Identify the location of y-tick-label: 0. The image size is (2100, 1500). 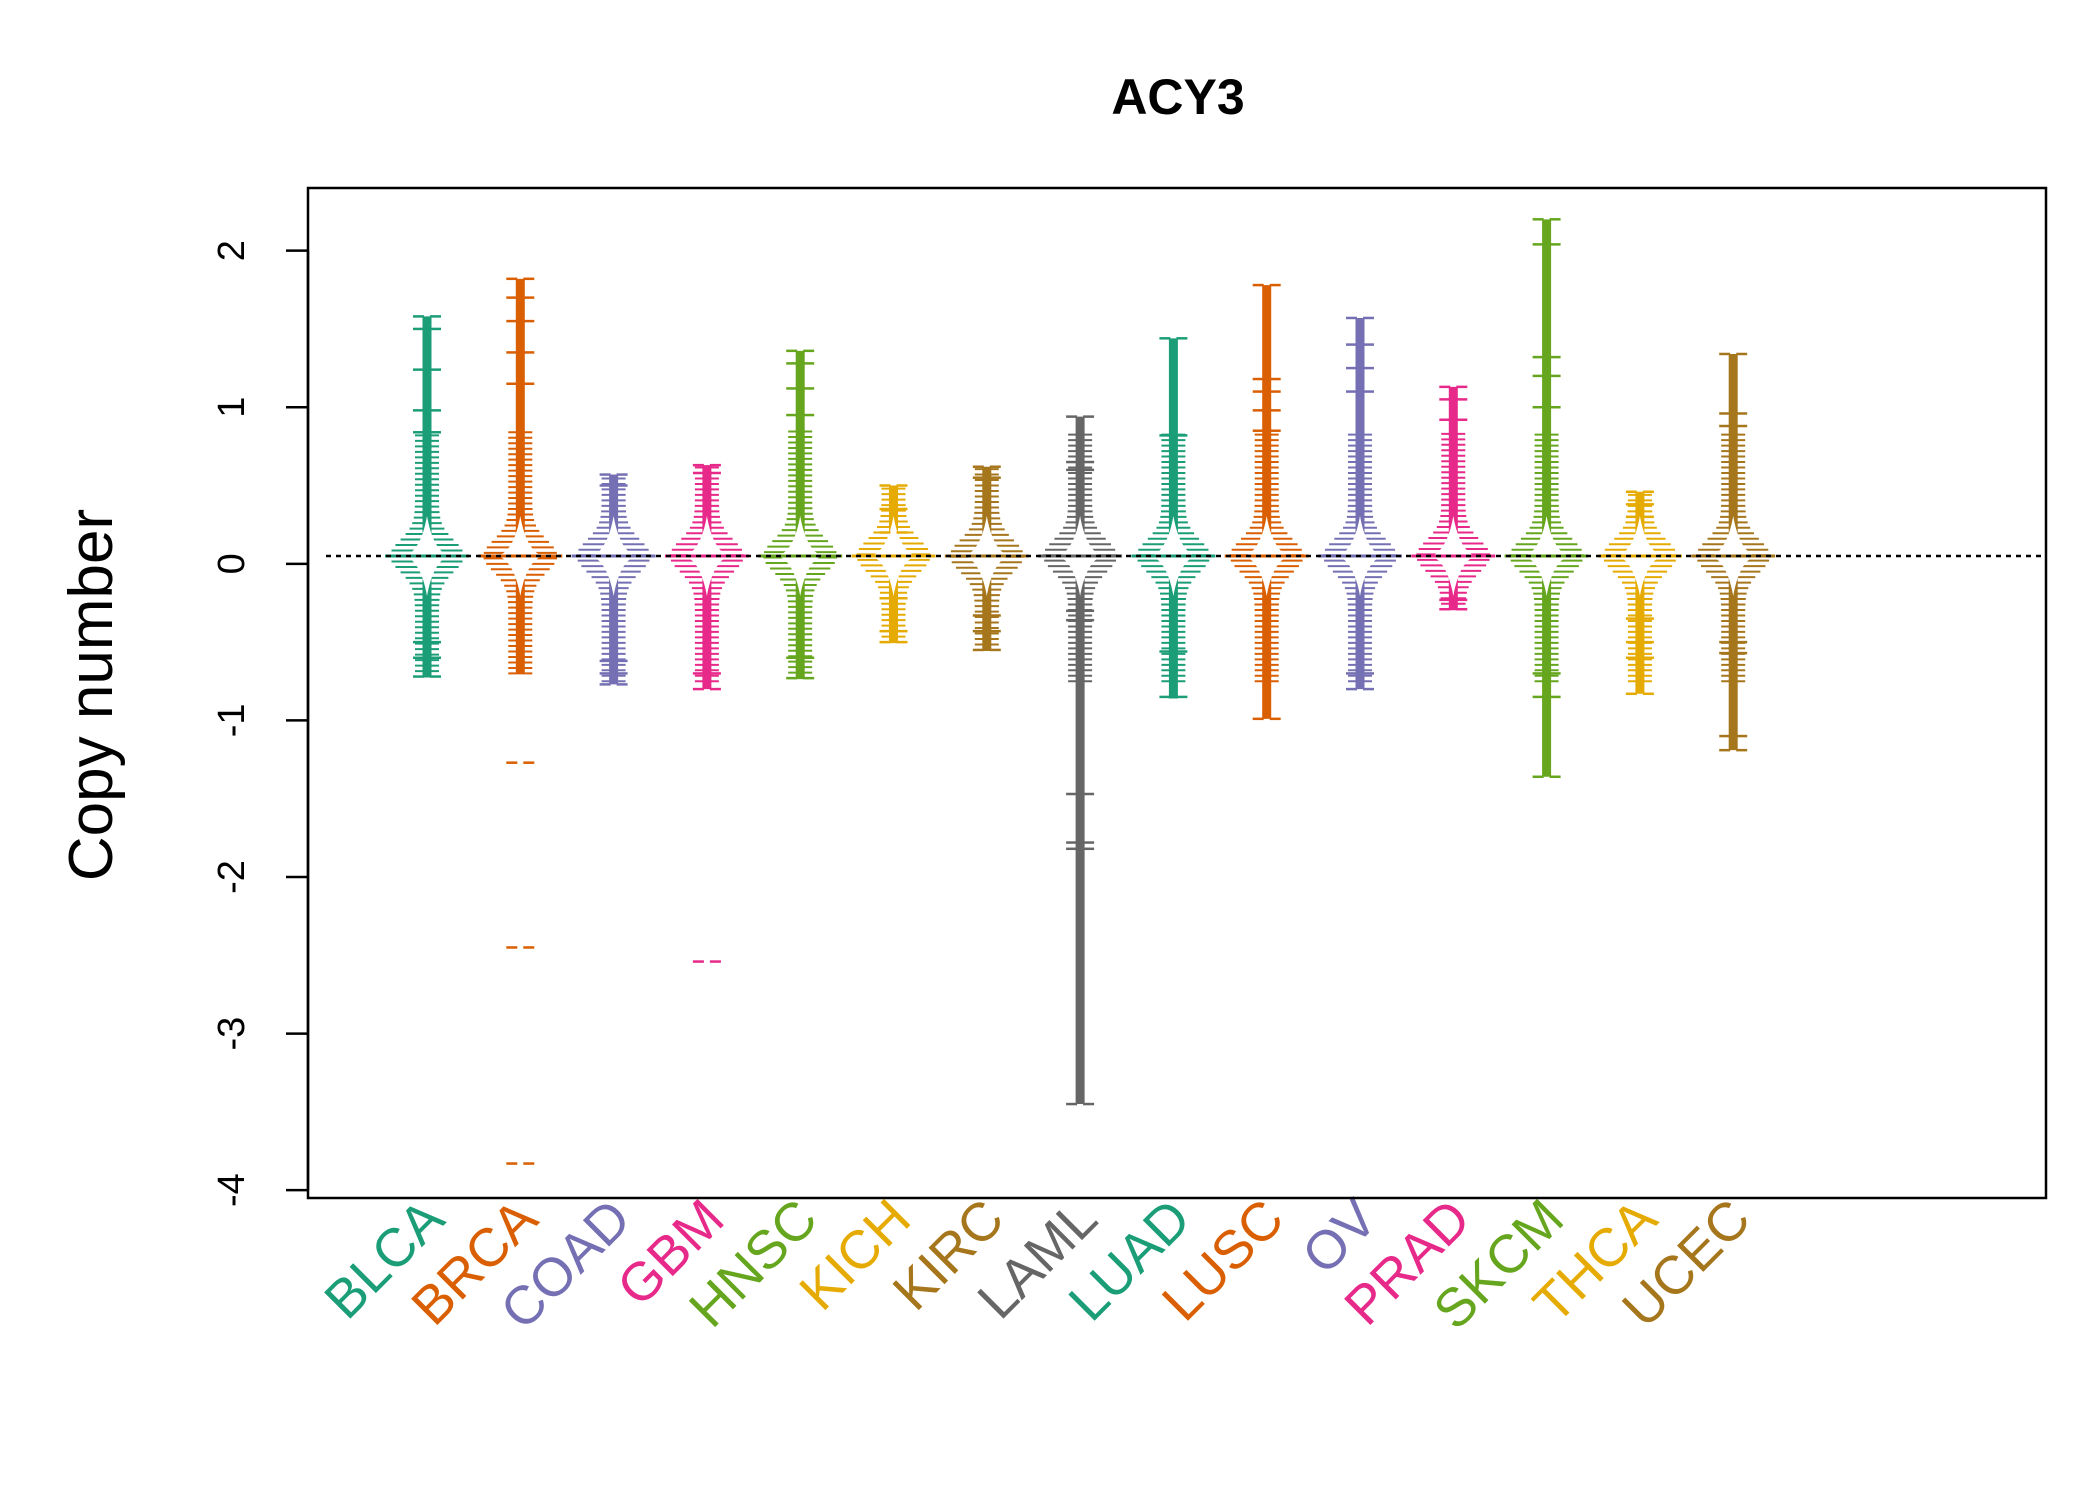
(232, 563).